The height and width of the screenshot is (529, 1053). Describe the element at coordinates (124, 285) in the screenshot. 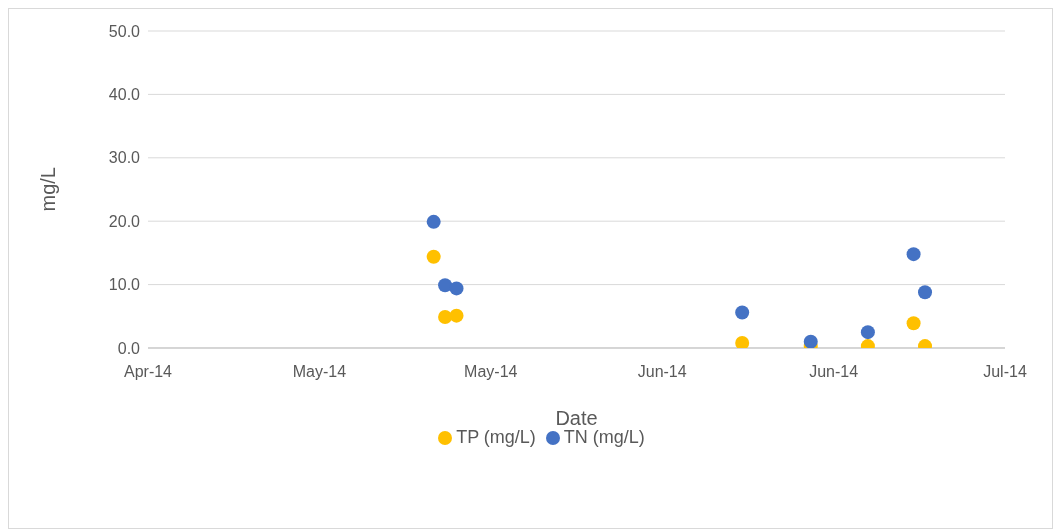

I see `y-tick-label: 10.0` at that location.